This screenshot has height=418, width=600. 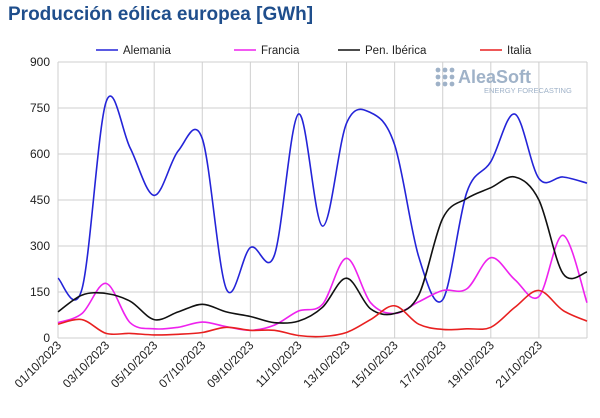 What do you see at coordinates (471, 364) in the screenshot?
I see `x-tick-label: 19/10/2023` at bounding box center [471, 364].